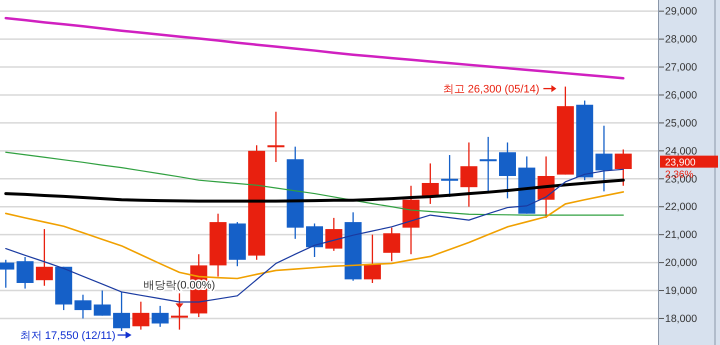  Describe the element at coordinates (681, 123) in the screenshot. I see `y-tick-label: 25,000` at that location.